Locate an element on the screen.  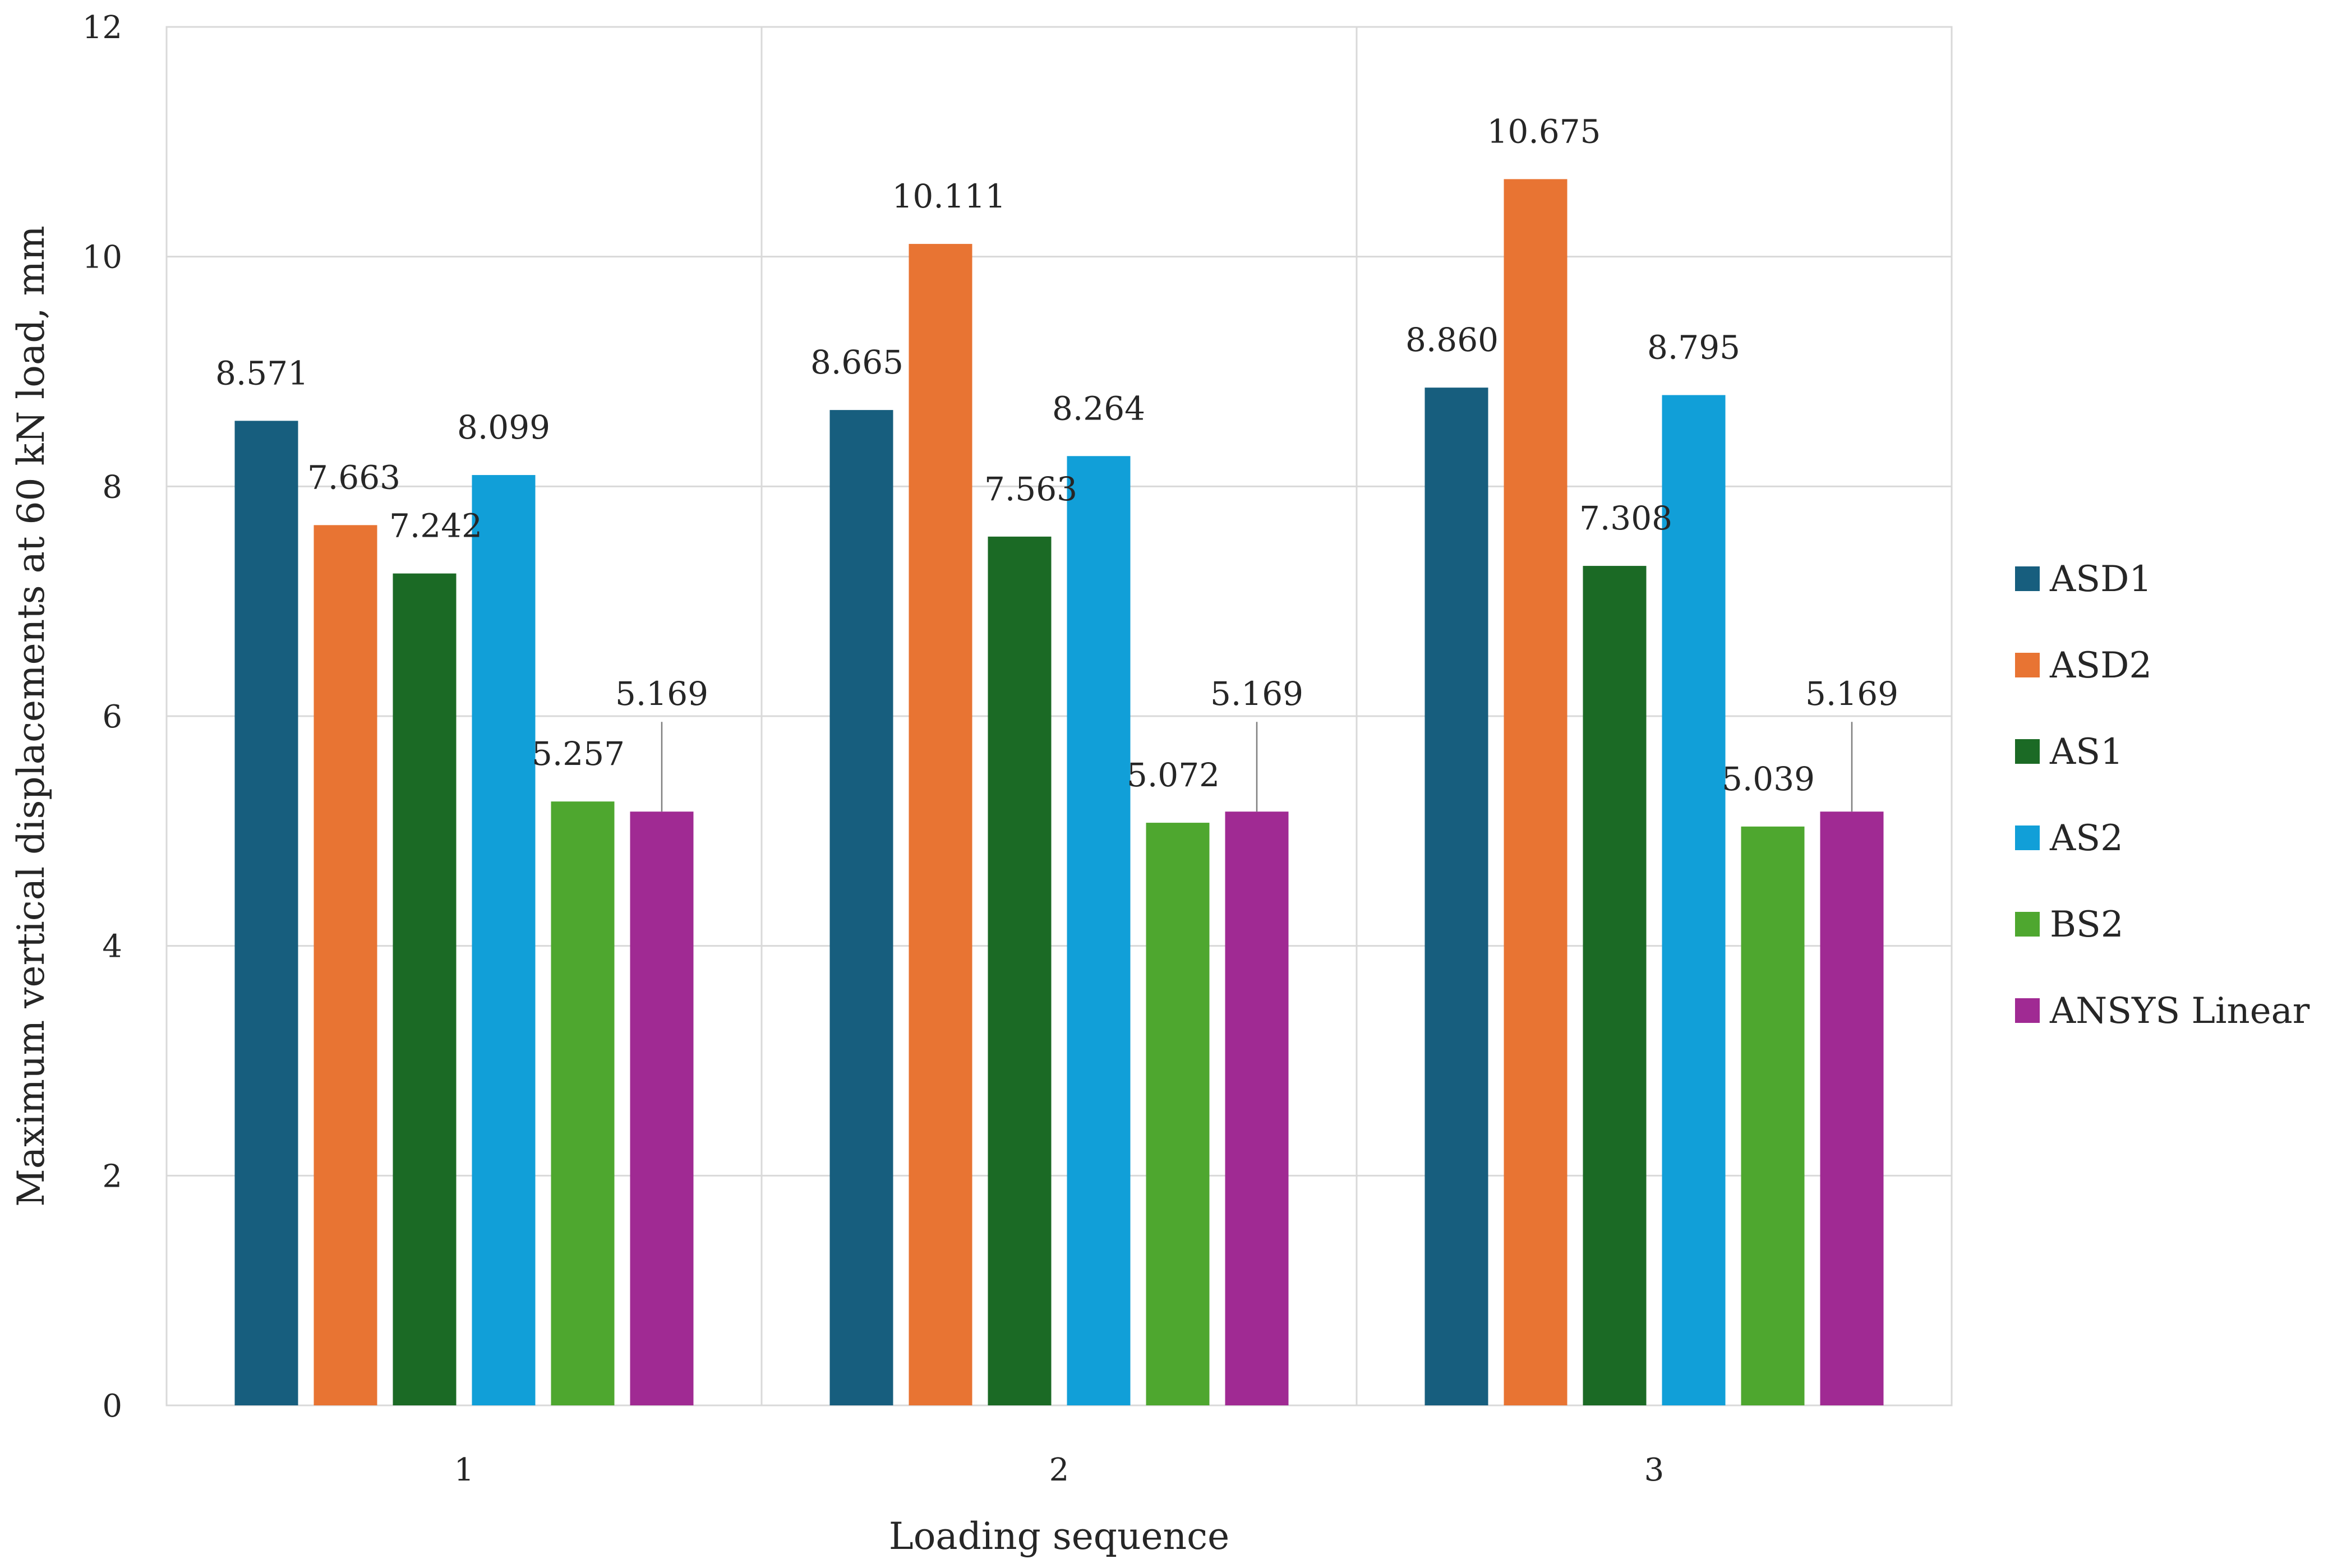
data-label: 7.663 is located at coordinates (353, 477).